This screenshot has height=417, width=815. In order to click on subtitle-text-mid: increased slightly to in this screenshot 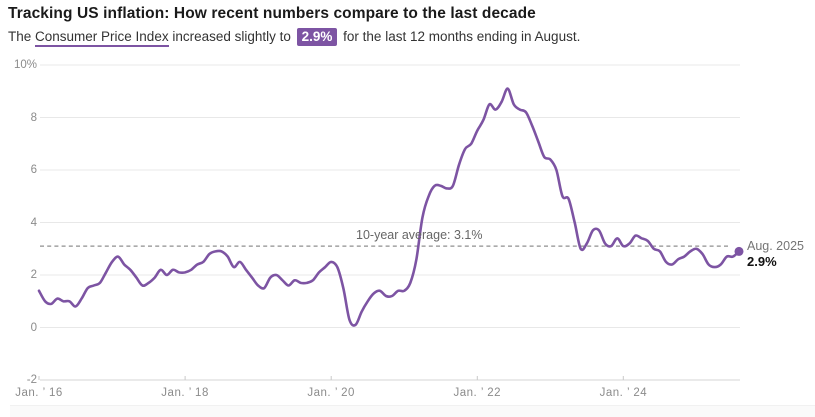, I will do `click(231, 36)`.